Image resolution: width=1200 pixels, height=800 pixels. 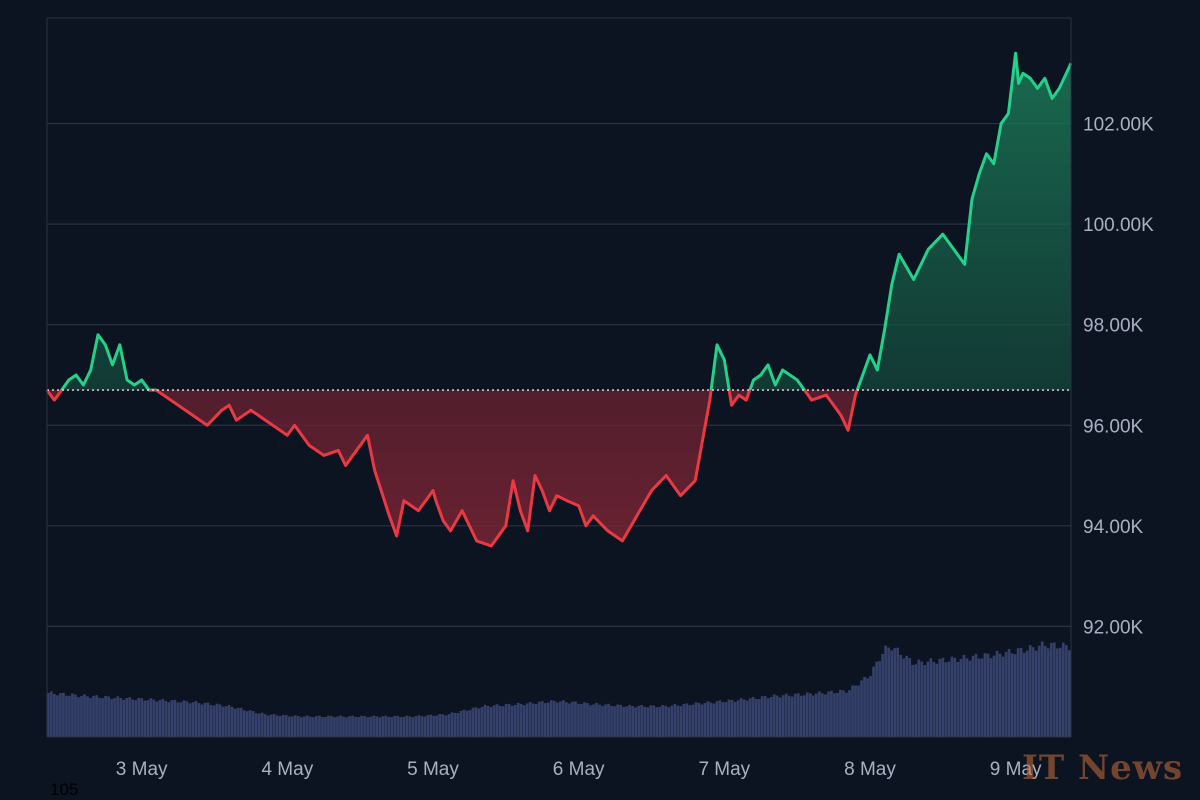 What do you see at coordinates (1118, 125) in the screenshot?
I see `y-tick-label: 102.00K` at bounding box center [1118, 125].